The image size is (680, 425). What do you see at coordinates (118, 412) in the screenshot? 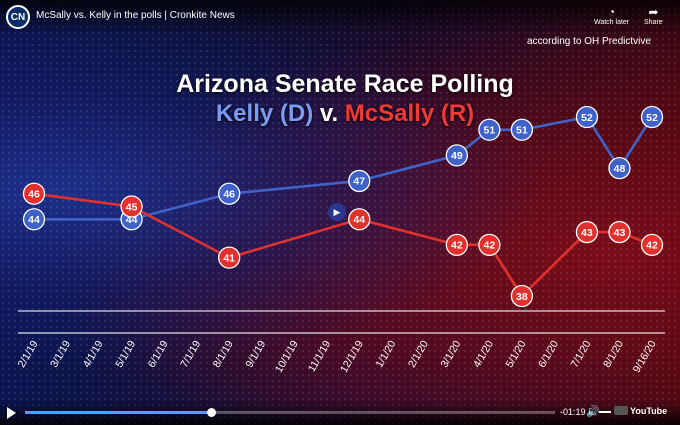
I see `progress-fill` at bounding box center [118, 412].